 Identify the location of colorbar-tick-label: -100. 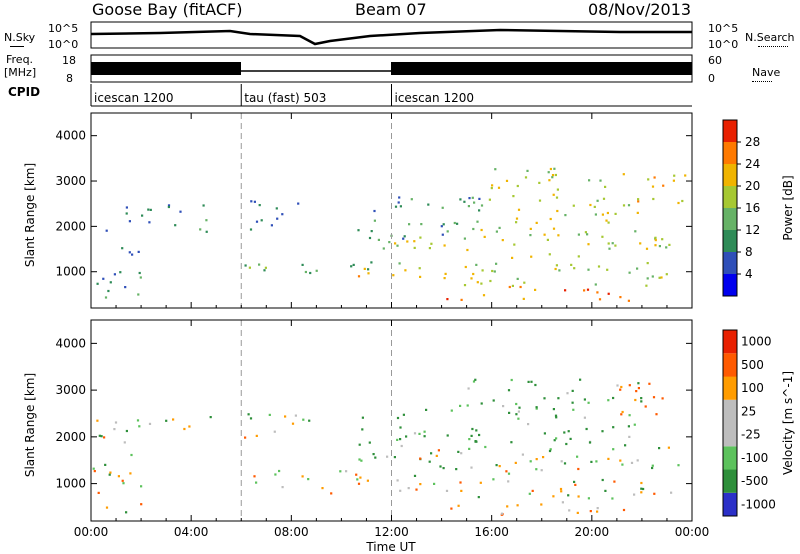
(754, 458).